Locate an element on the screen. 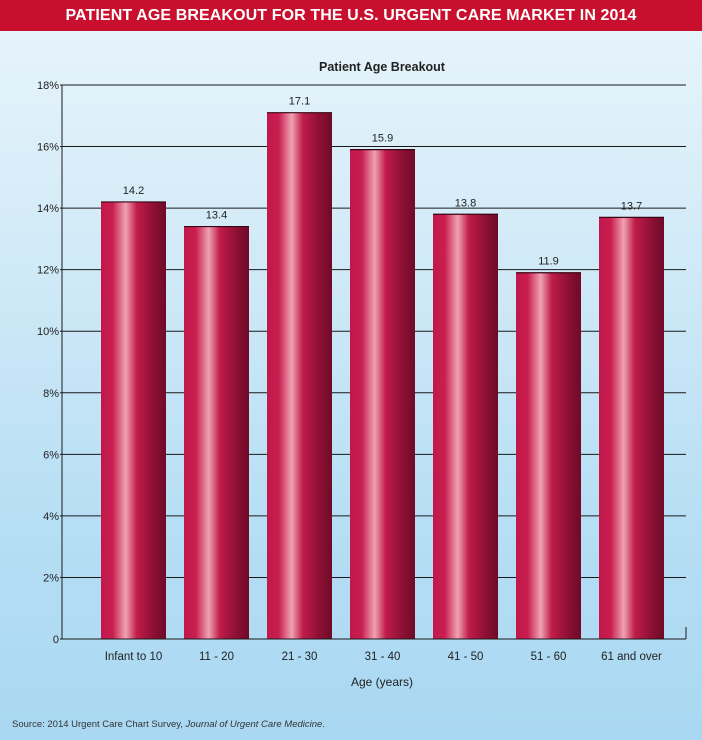 The height and width of the screenshot is (740, 702). data-label: 13.8 is located at coordinates (465, 203).